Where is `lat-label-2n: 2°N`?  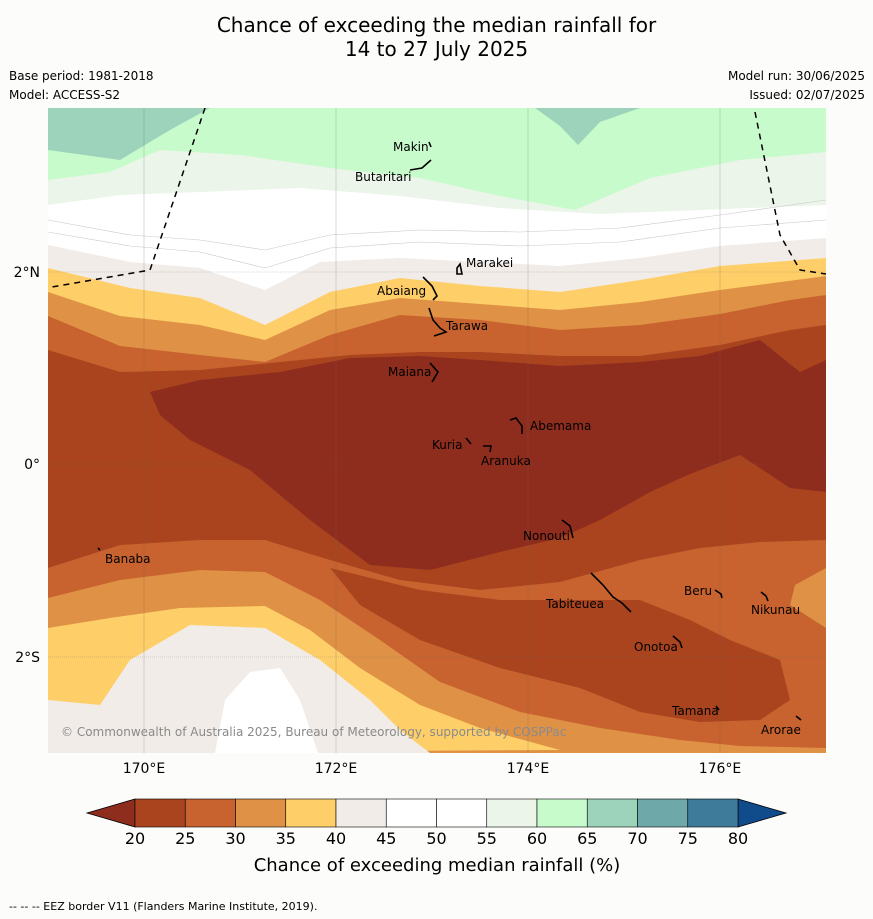
lat-label-2n: 2°N is located at coordinates (27, 273).